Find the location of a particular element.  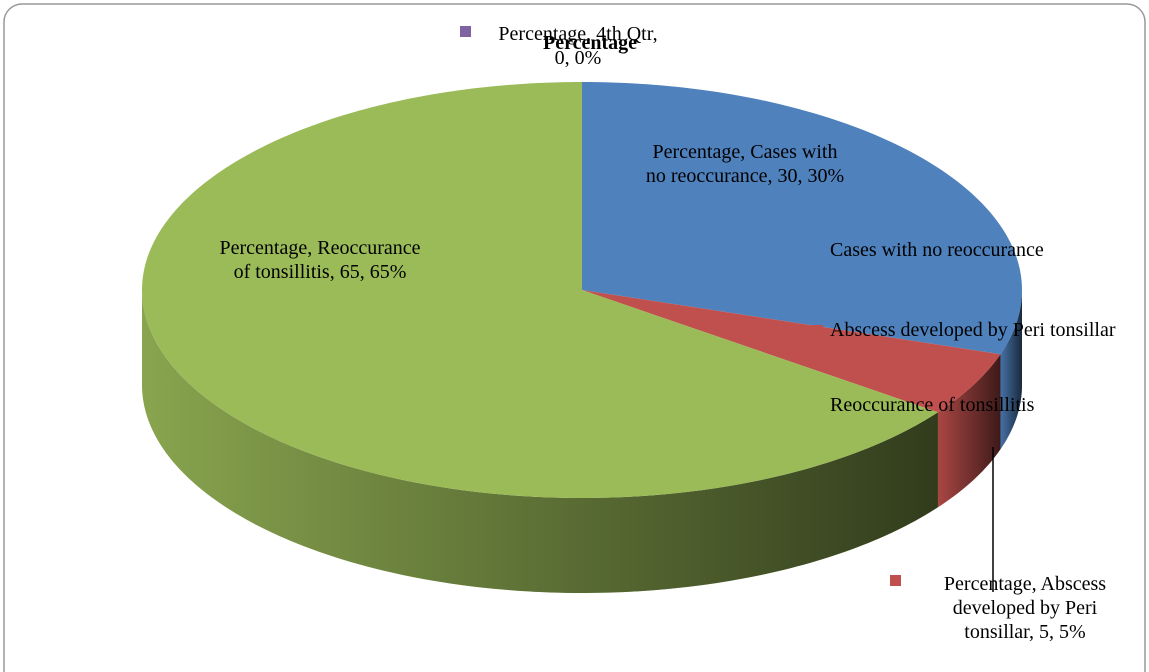

data-label: Percentage, 4th Qtr, 0, 0% is located at coordinates (578, 46).